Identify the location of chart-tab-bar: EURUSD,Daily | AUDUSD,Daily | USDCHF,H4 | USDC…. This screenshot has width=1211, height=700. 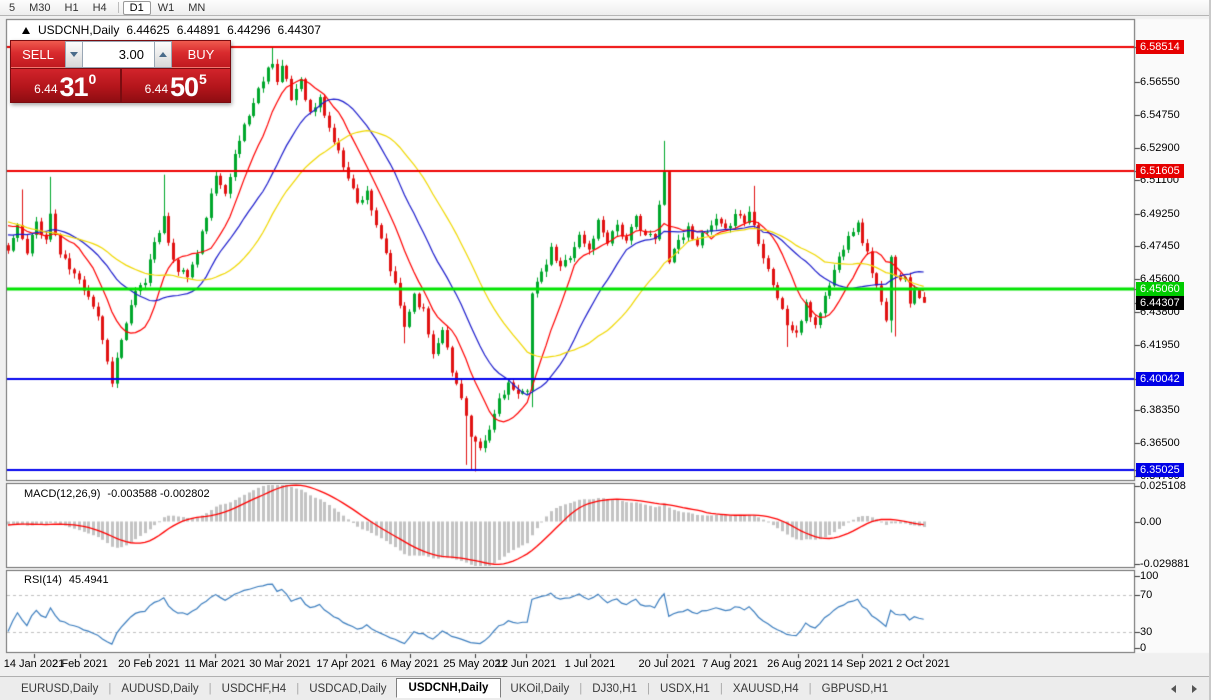
(605, 688).